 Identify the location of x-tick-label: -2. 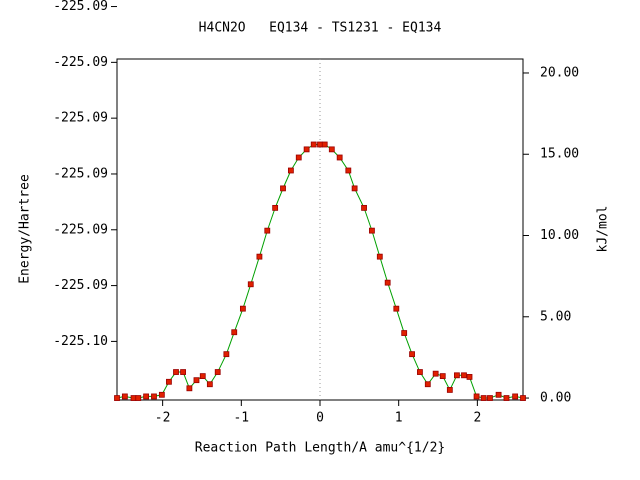
(163, 418).